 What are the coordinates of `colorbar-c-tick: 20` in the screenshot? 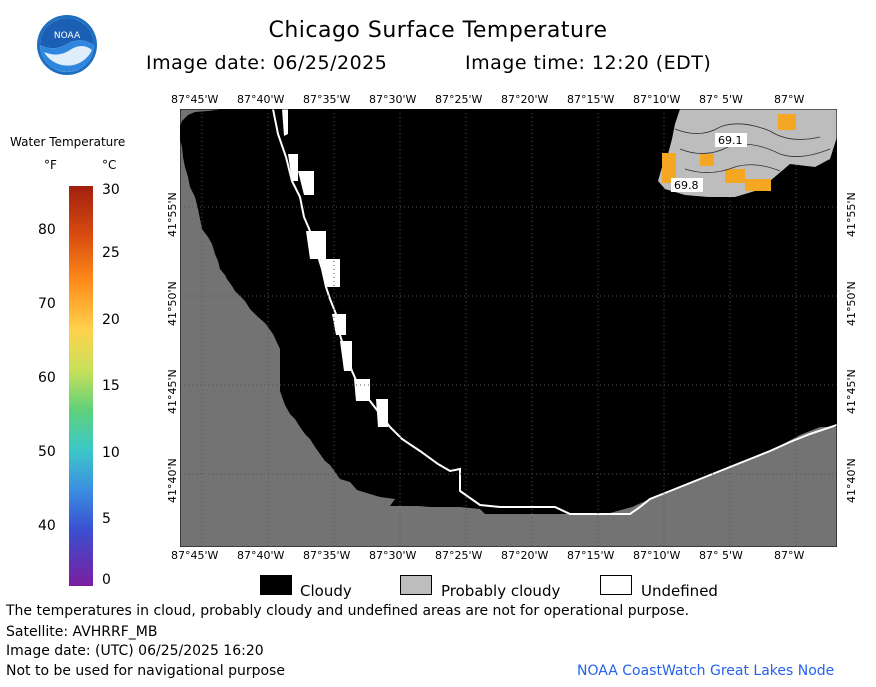 It's located at (111, 320).